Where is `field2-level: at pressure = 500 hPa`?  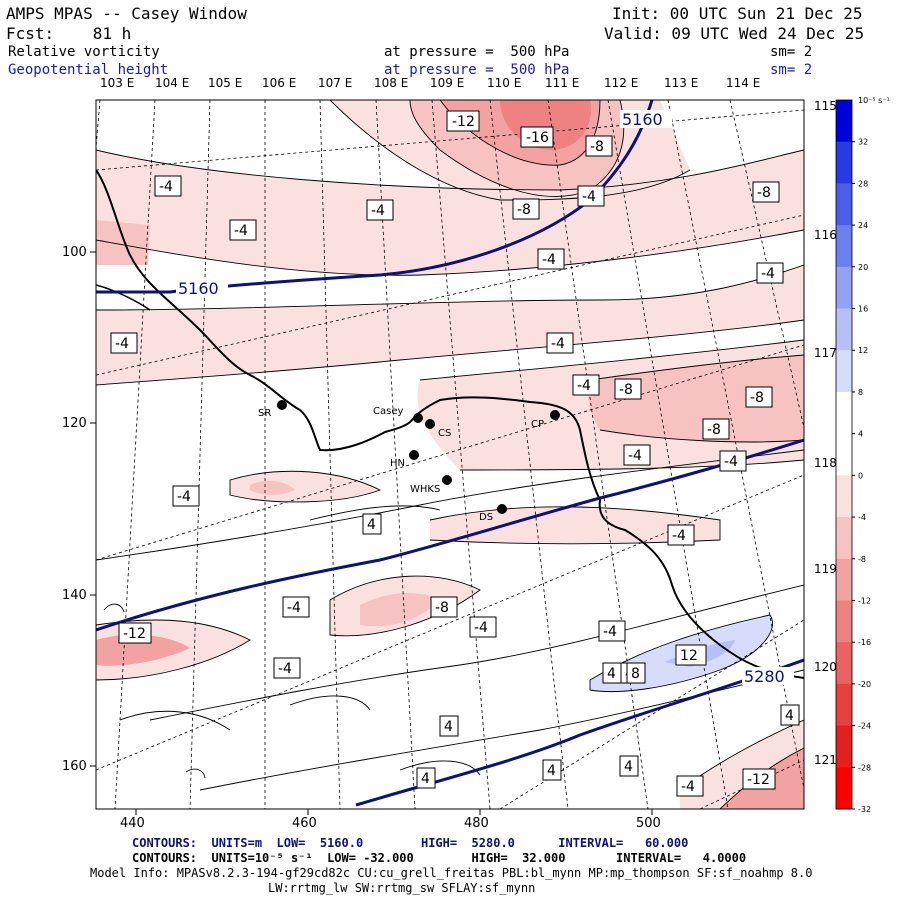
field2-level: at pressure = 500 hPa is located at coordinates (477, 70).